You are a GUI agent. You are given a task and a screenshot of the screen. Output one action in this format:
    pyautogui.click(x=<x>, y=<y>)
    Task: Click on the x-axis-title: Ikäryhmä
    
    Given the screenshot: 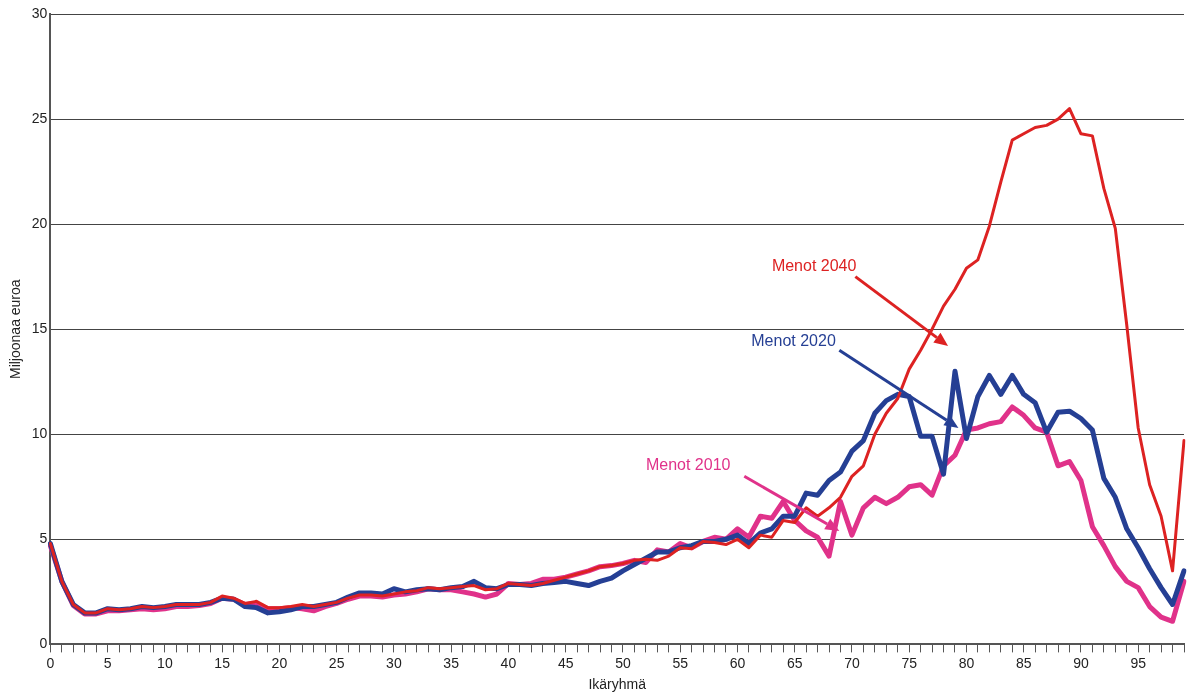 What is the action you would take?
    pyautogui.click(x=617, y=684)
    